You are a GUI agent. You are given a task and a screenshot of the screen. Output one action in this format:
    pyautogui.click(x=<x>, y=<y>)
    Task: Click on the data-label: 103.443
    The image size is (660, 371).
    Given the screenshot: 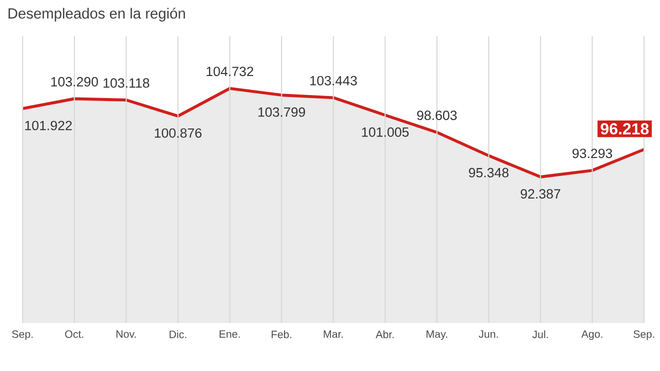 What is the action you would take?
    pyautogui.click(x=333, y=81)
    